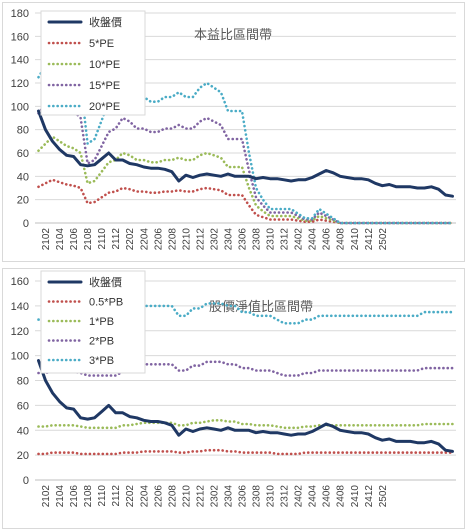 The width and height of the screenshot is (466, 530). What do you see at coordinates (104, 107) in the screenshot?
I see `legend-label: 20*PE` at bounding box center [104, 107].